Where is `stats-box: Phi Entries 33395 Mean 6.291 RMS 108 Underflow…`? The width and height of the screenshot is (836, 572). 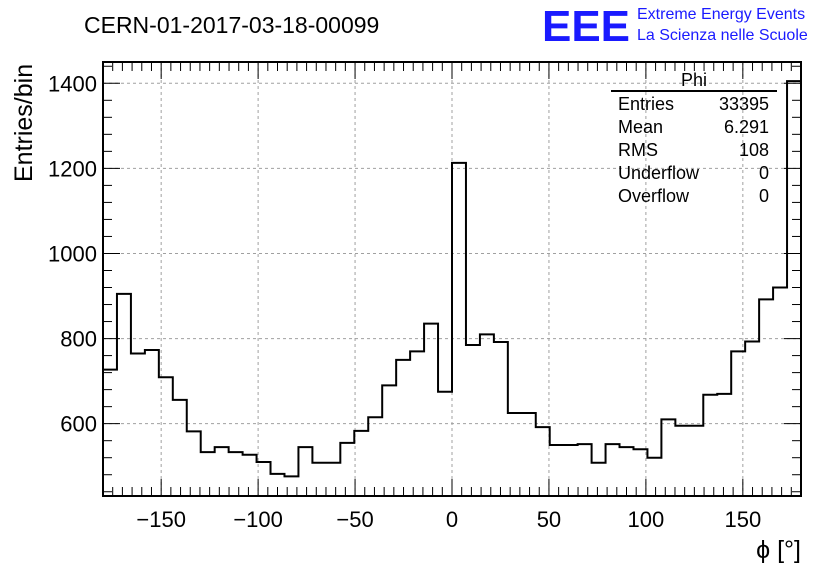
stats-box: Phi Entries 33395 Mean 6.291 RMS 108 Underflow… is located at coordinates (694, 138).